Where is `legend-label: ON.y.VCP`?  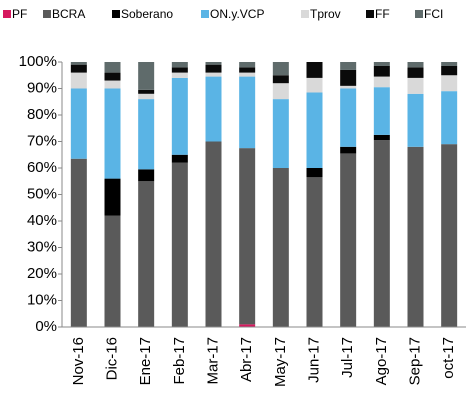 legend-label: ON.y.VCP is located at coordinates (237, 14).